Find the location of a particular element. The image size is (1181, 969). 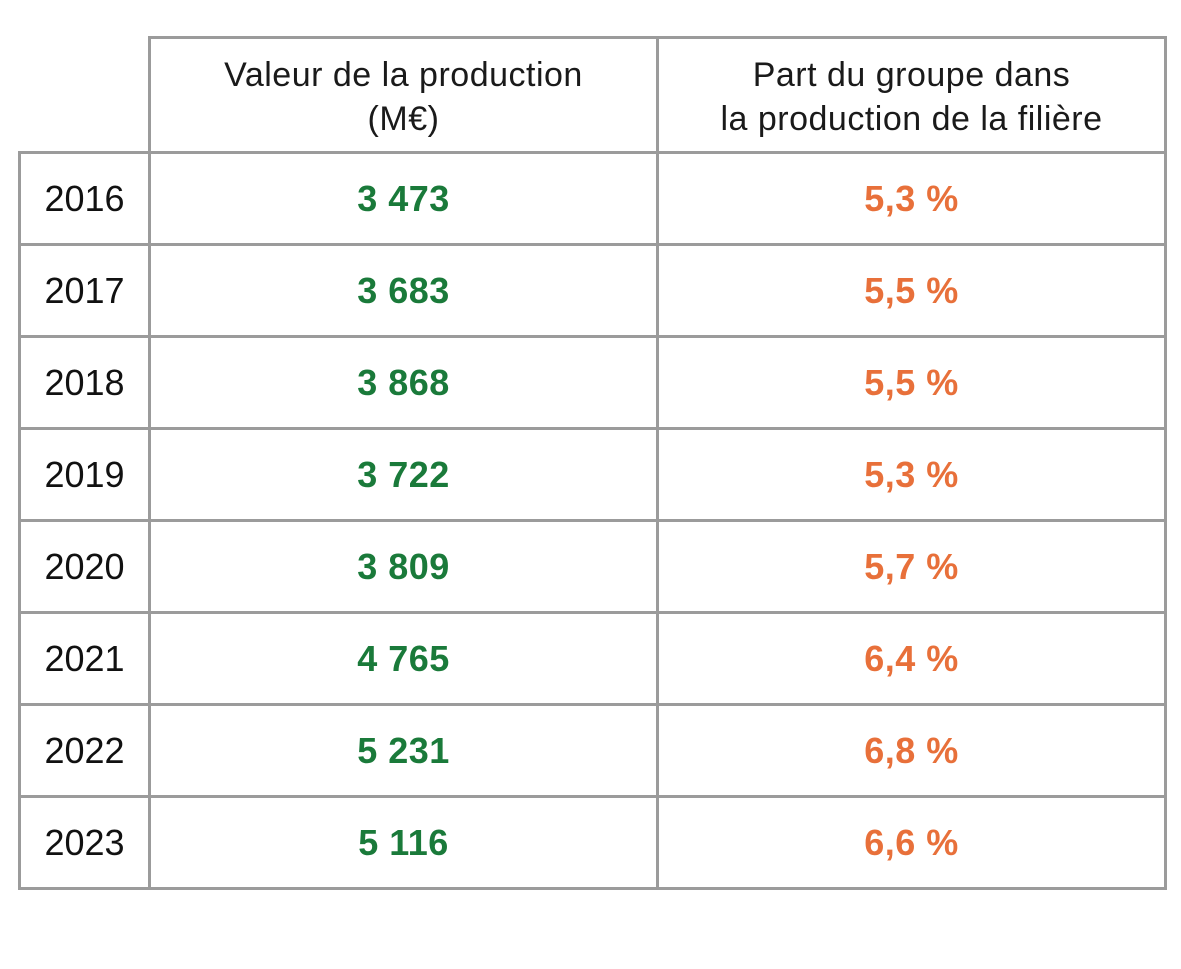

right-border is located at coordinates (1165, 463).